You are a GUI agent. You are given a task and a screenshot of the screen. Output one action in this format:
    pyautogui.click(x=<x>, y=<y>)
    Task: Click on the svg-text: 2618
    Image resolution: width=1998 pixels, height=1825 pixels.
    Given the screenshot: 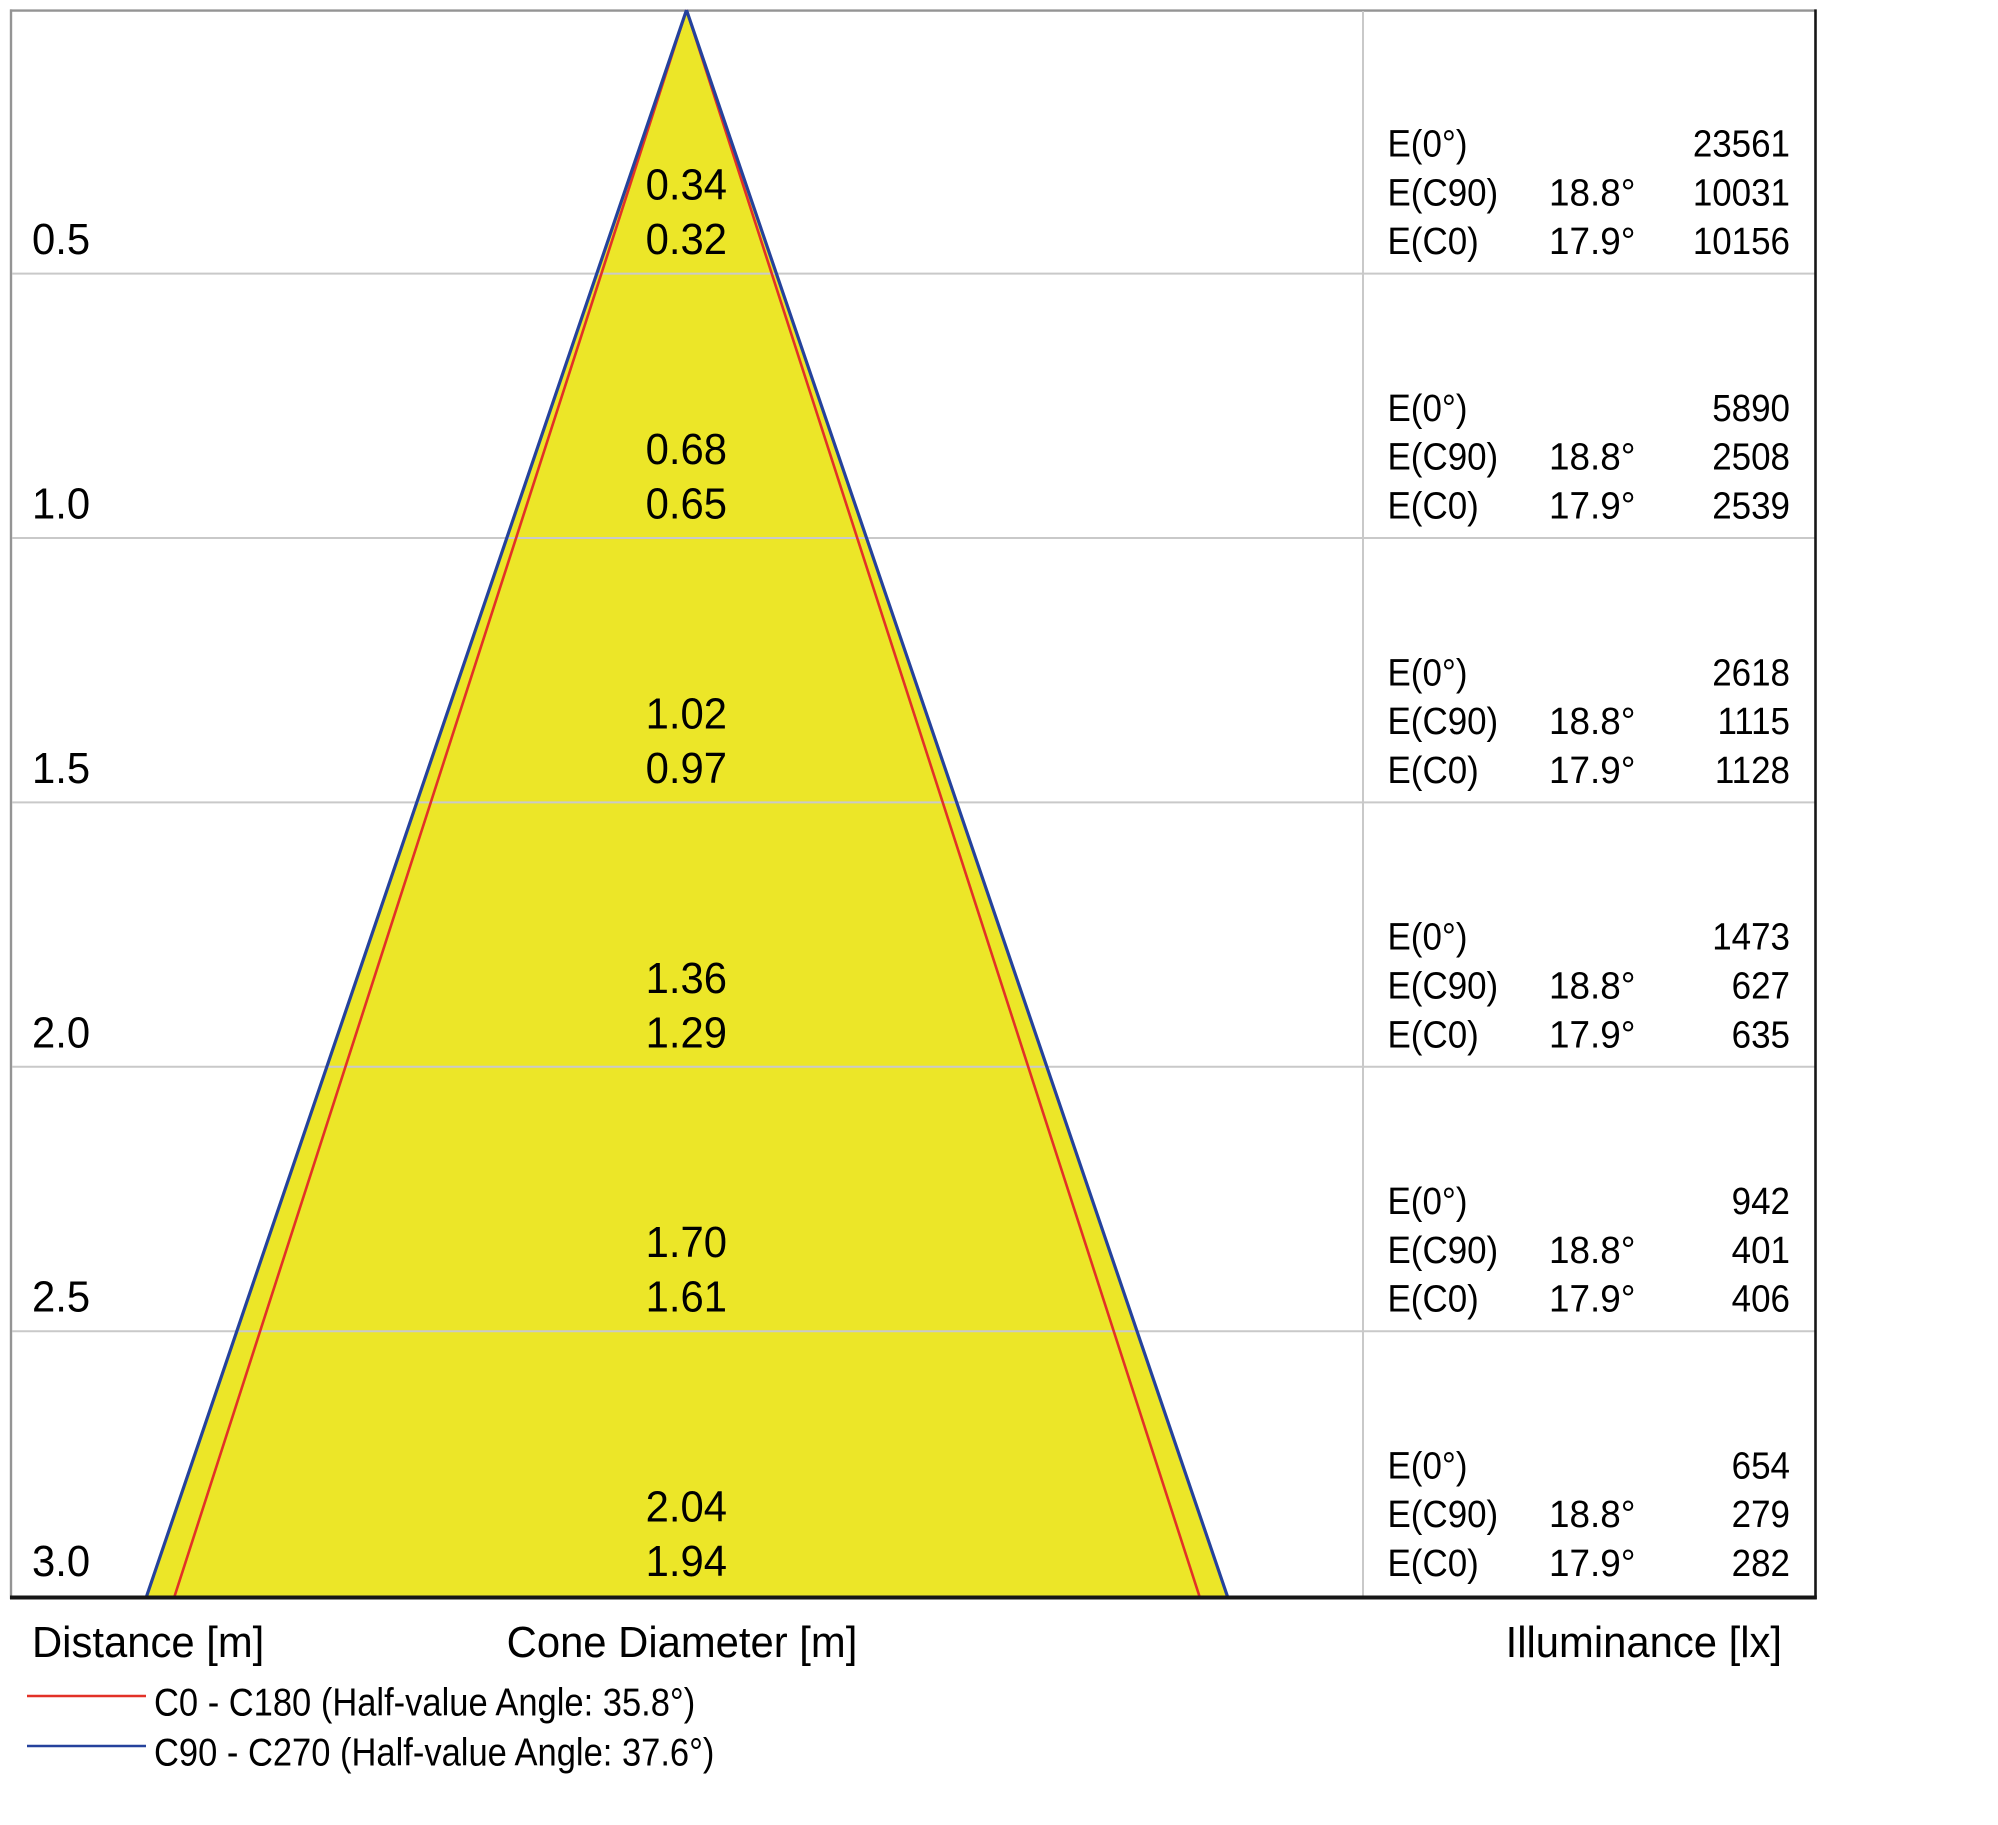 What is the action you would take?
    pyautogui.click(x=1751, y=672)
    